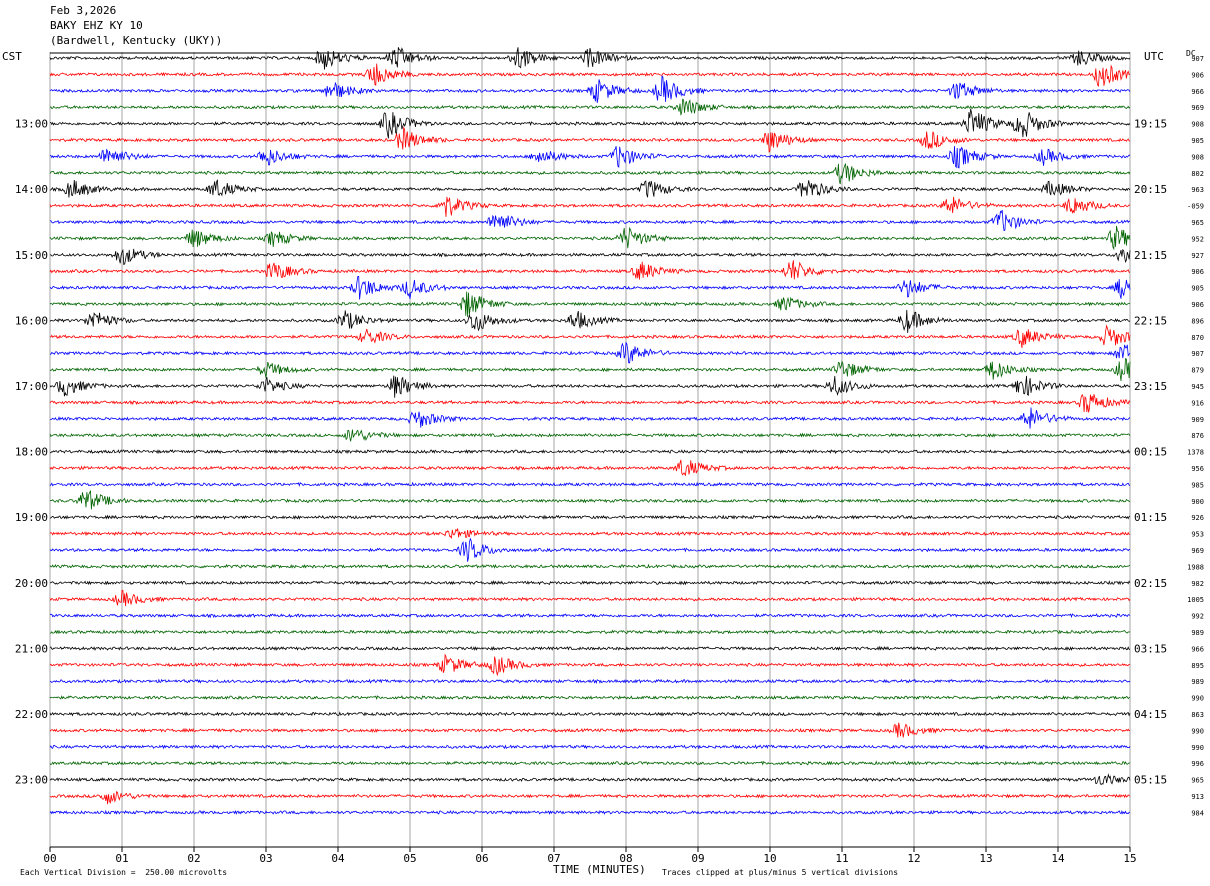 This screenshot has height=886, width=1210. Describe the element at coordinates (31, 124) in the screenshot. I see `left-hour-13:00: 13:00` at that location.